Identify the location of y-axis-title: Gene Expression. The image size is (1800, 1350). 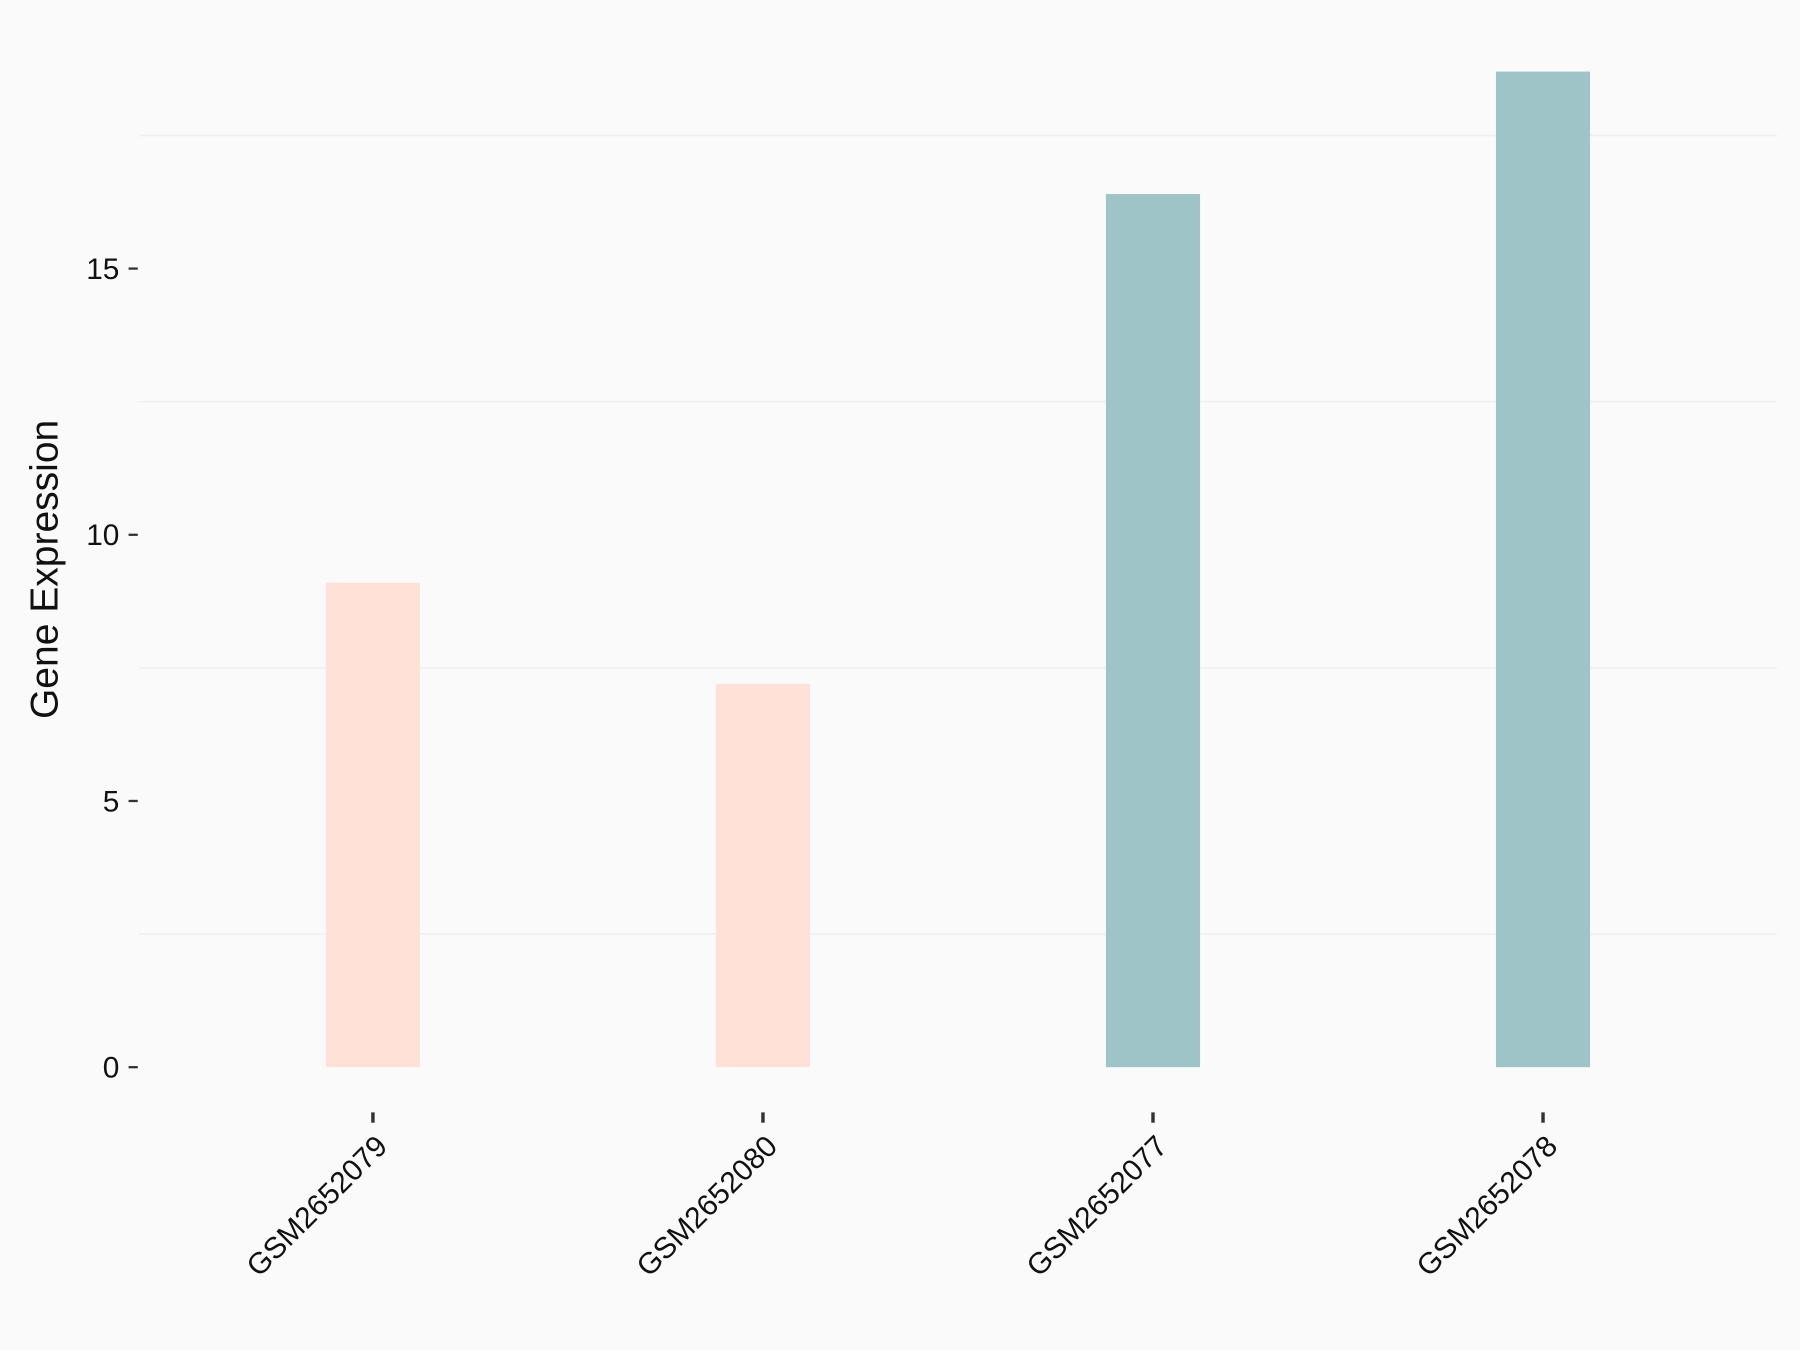
(44, 569).